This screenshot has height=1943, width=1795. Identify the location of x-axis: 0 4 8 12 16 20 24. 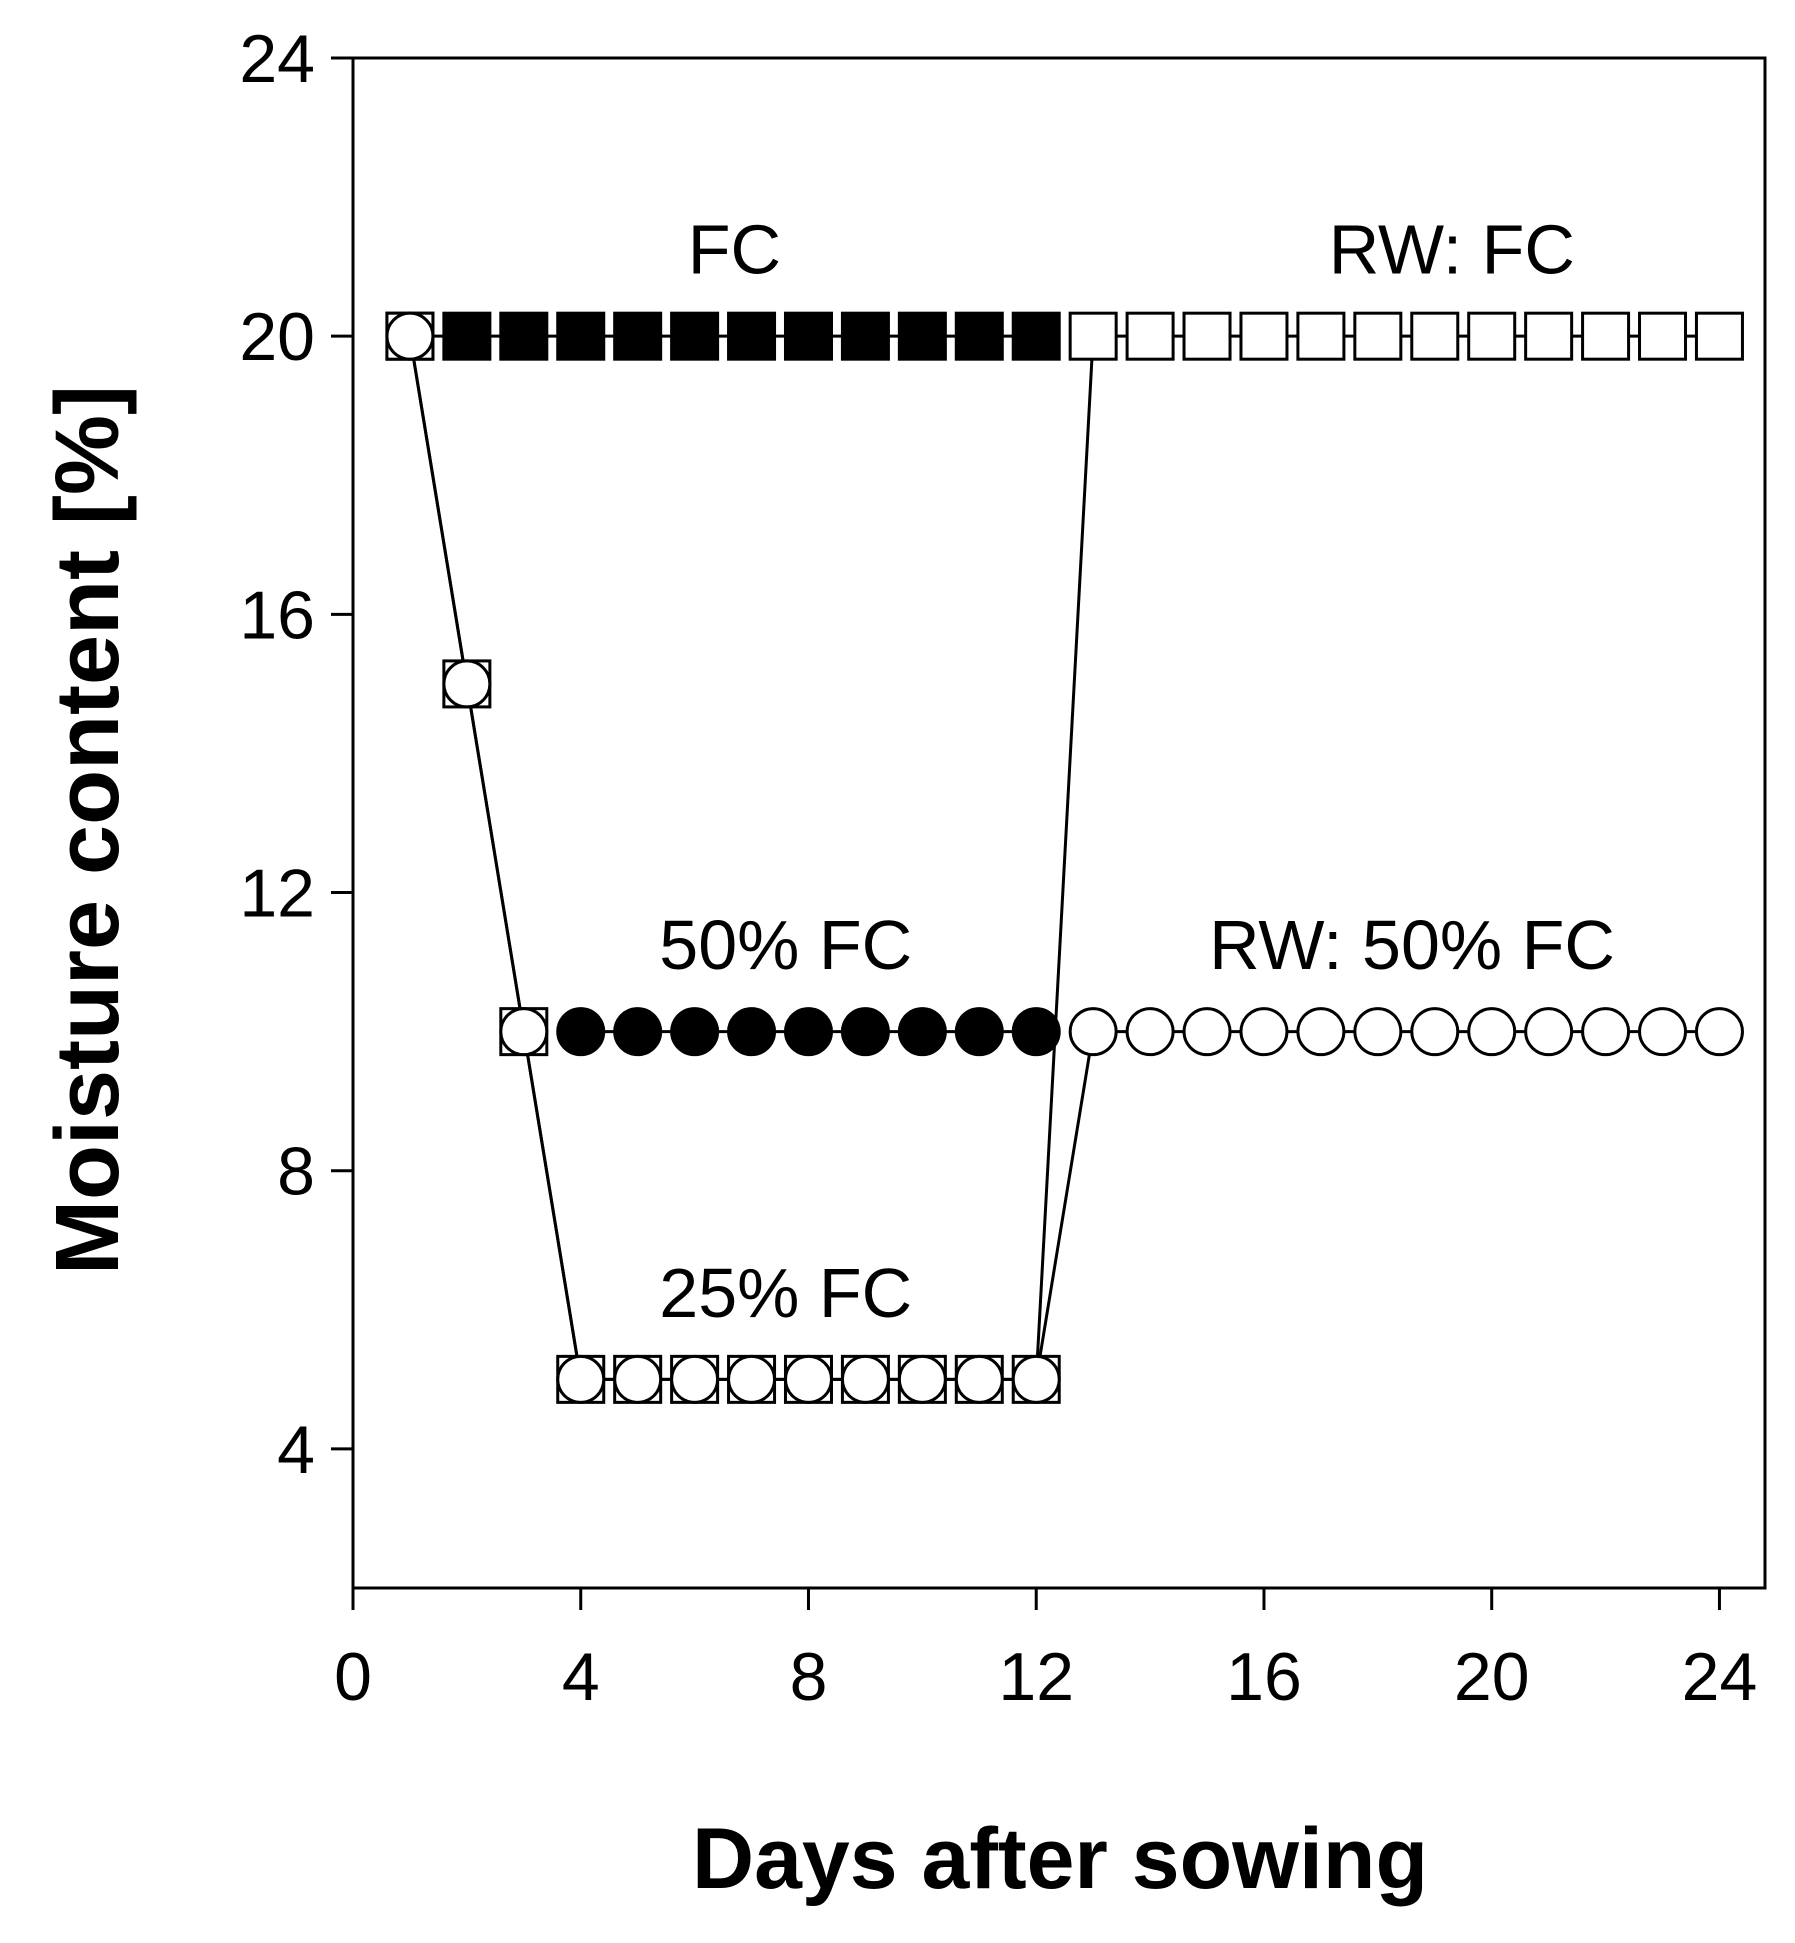
(1045, 1651).